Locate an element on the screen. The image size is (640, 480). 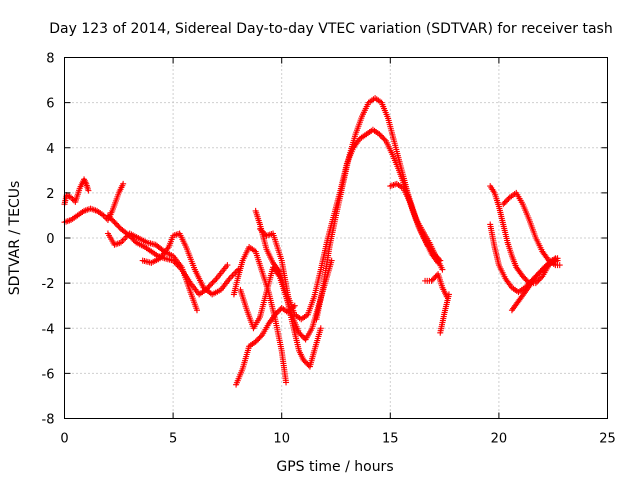
x-tick-label: 25 is located at coordinates (607, 439).